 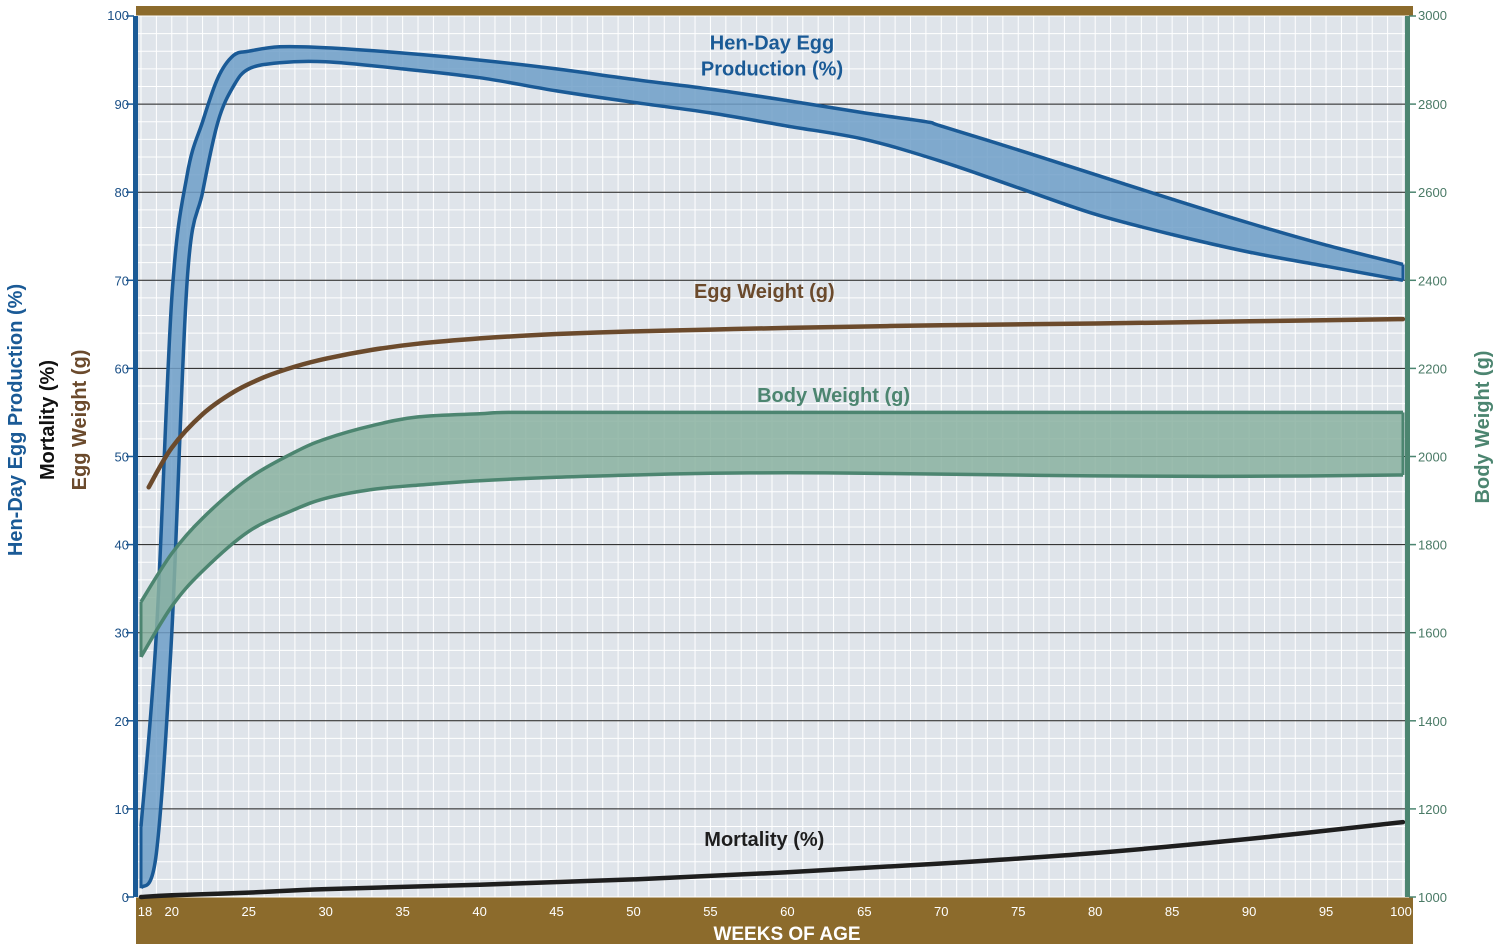 I want to click on x-tick-label: 65, so click(x=864, y=911).